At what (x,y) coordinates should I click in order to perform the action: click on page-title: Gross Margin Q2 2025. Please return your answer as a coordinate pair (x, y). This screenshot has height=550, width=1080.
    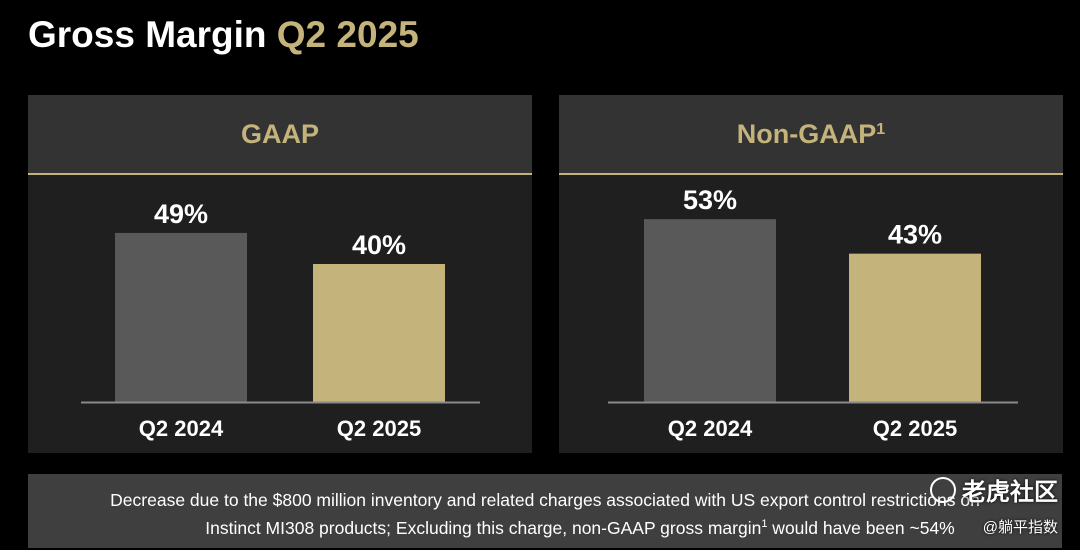
    Looking at the image, I should click on (223, 35).